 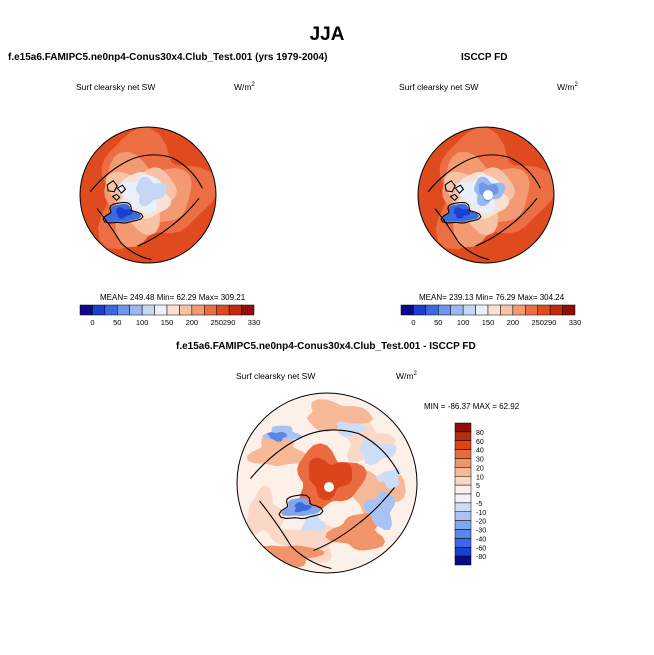 What do you see at coordinates (168, 222) in the screenshot?
I see `panel1-america-coast` at bounding box center [168, 222].